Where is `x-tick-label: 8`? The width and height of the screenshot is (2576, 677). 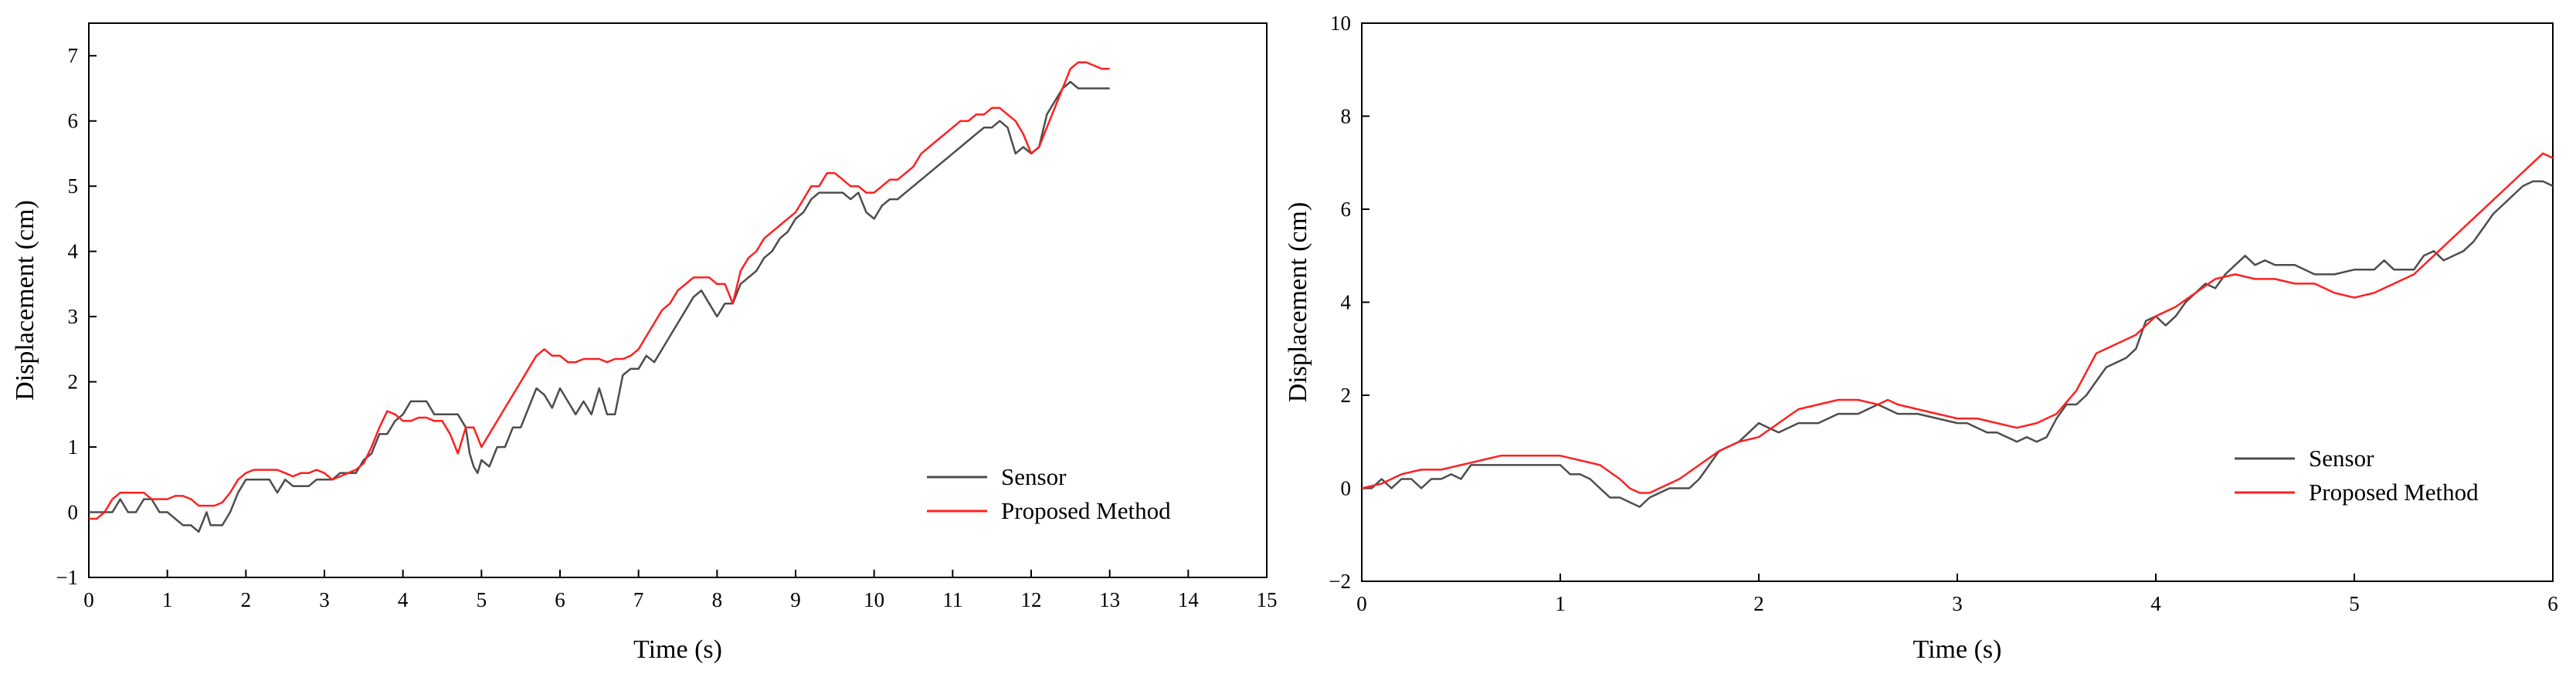 x-tick-label: 8 is located at coordinates (717, 599).